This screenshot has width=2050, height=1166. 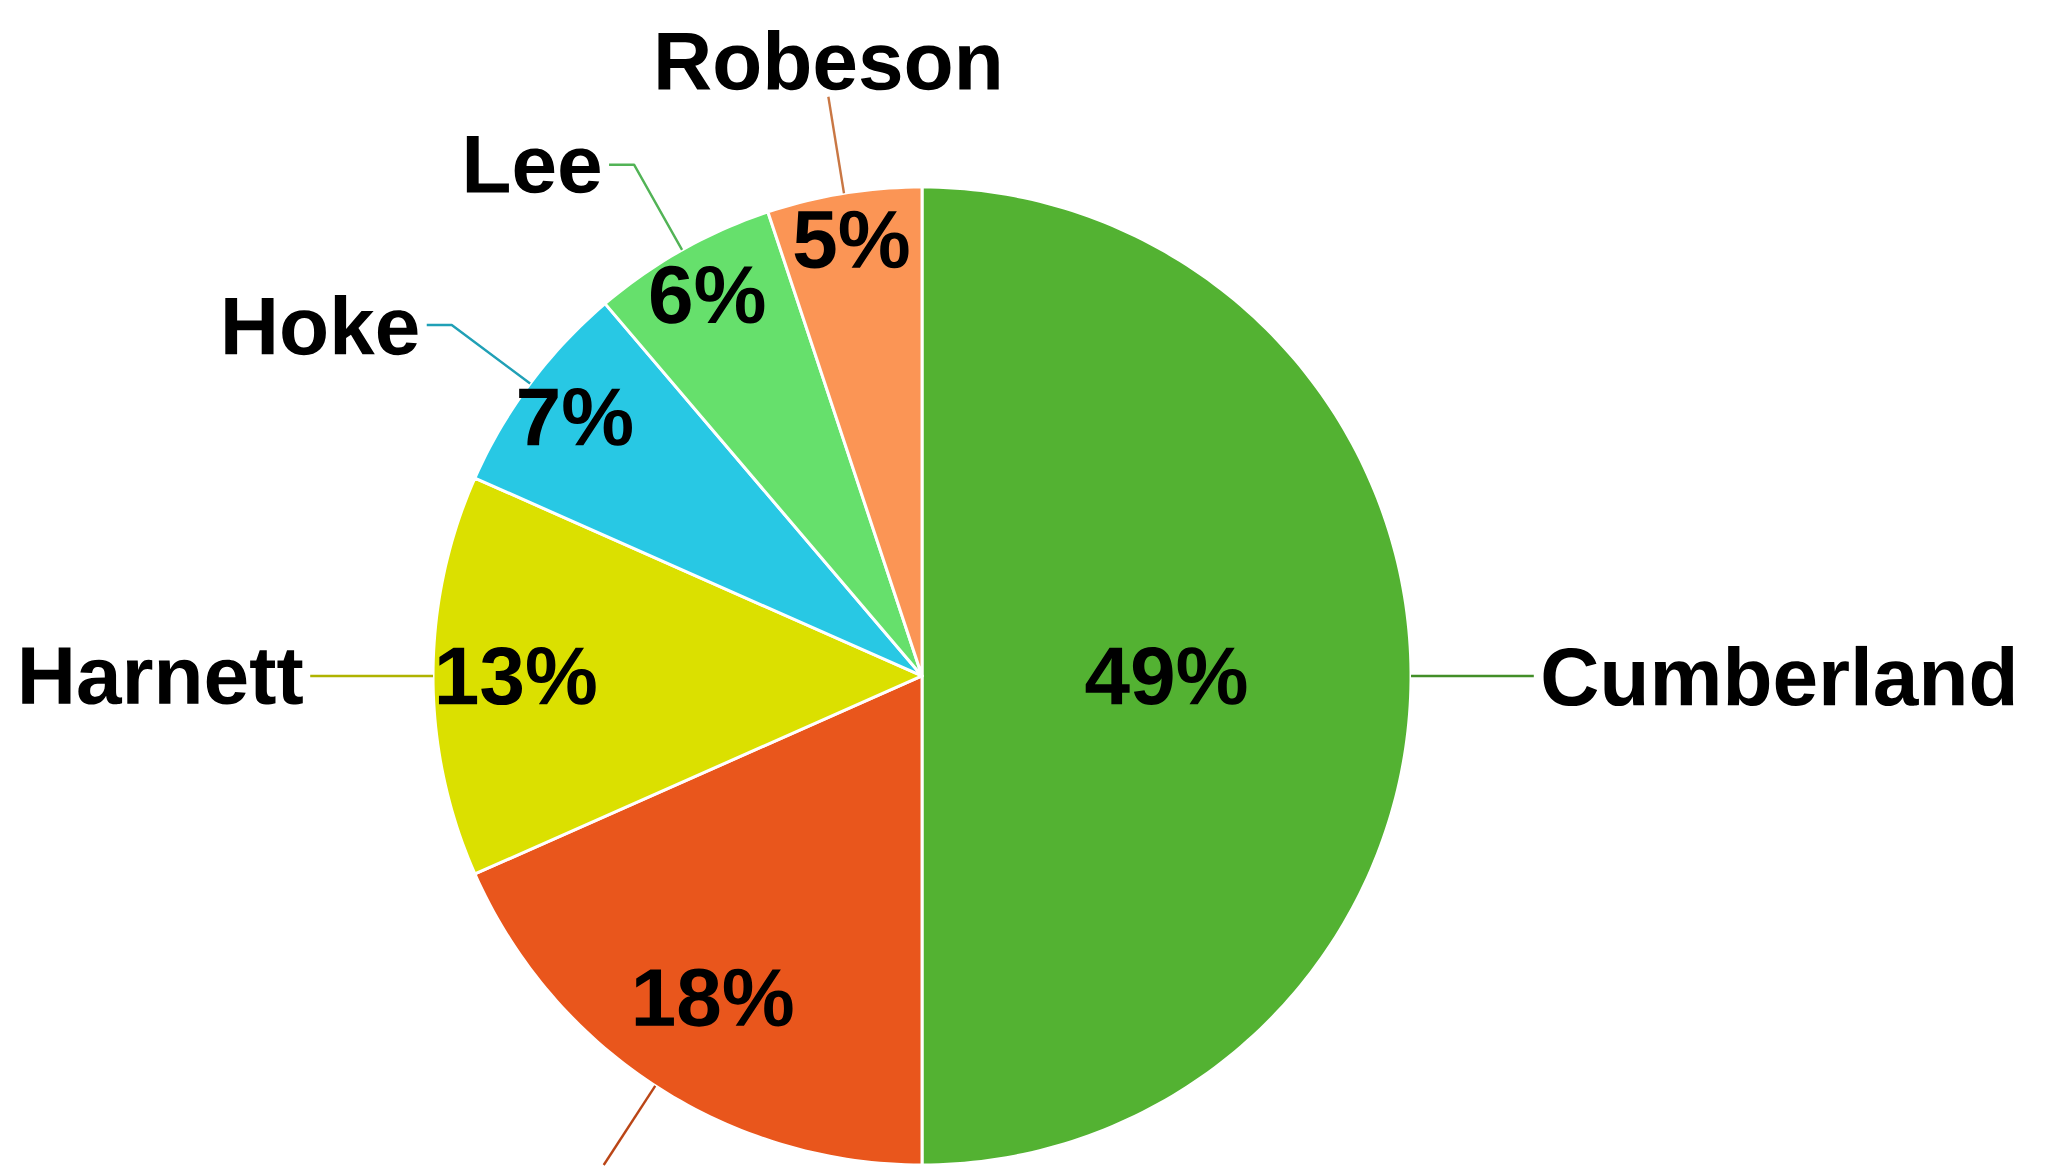 What do you see at coordinates (828, 60) in the screenshot?
I see `slice-label: Robeson` at bounding box center [828, 60].